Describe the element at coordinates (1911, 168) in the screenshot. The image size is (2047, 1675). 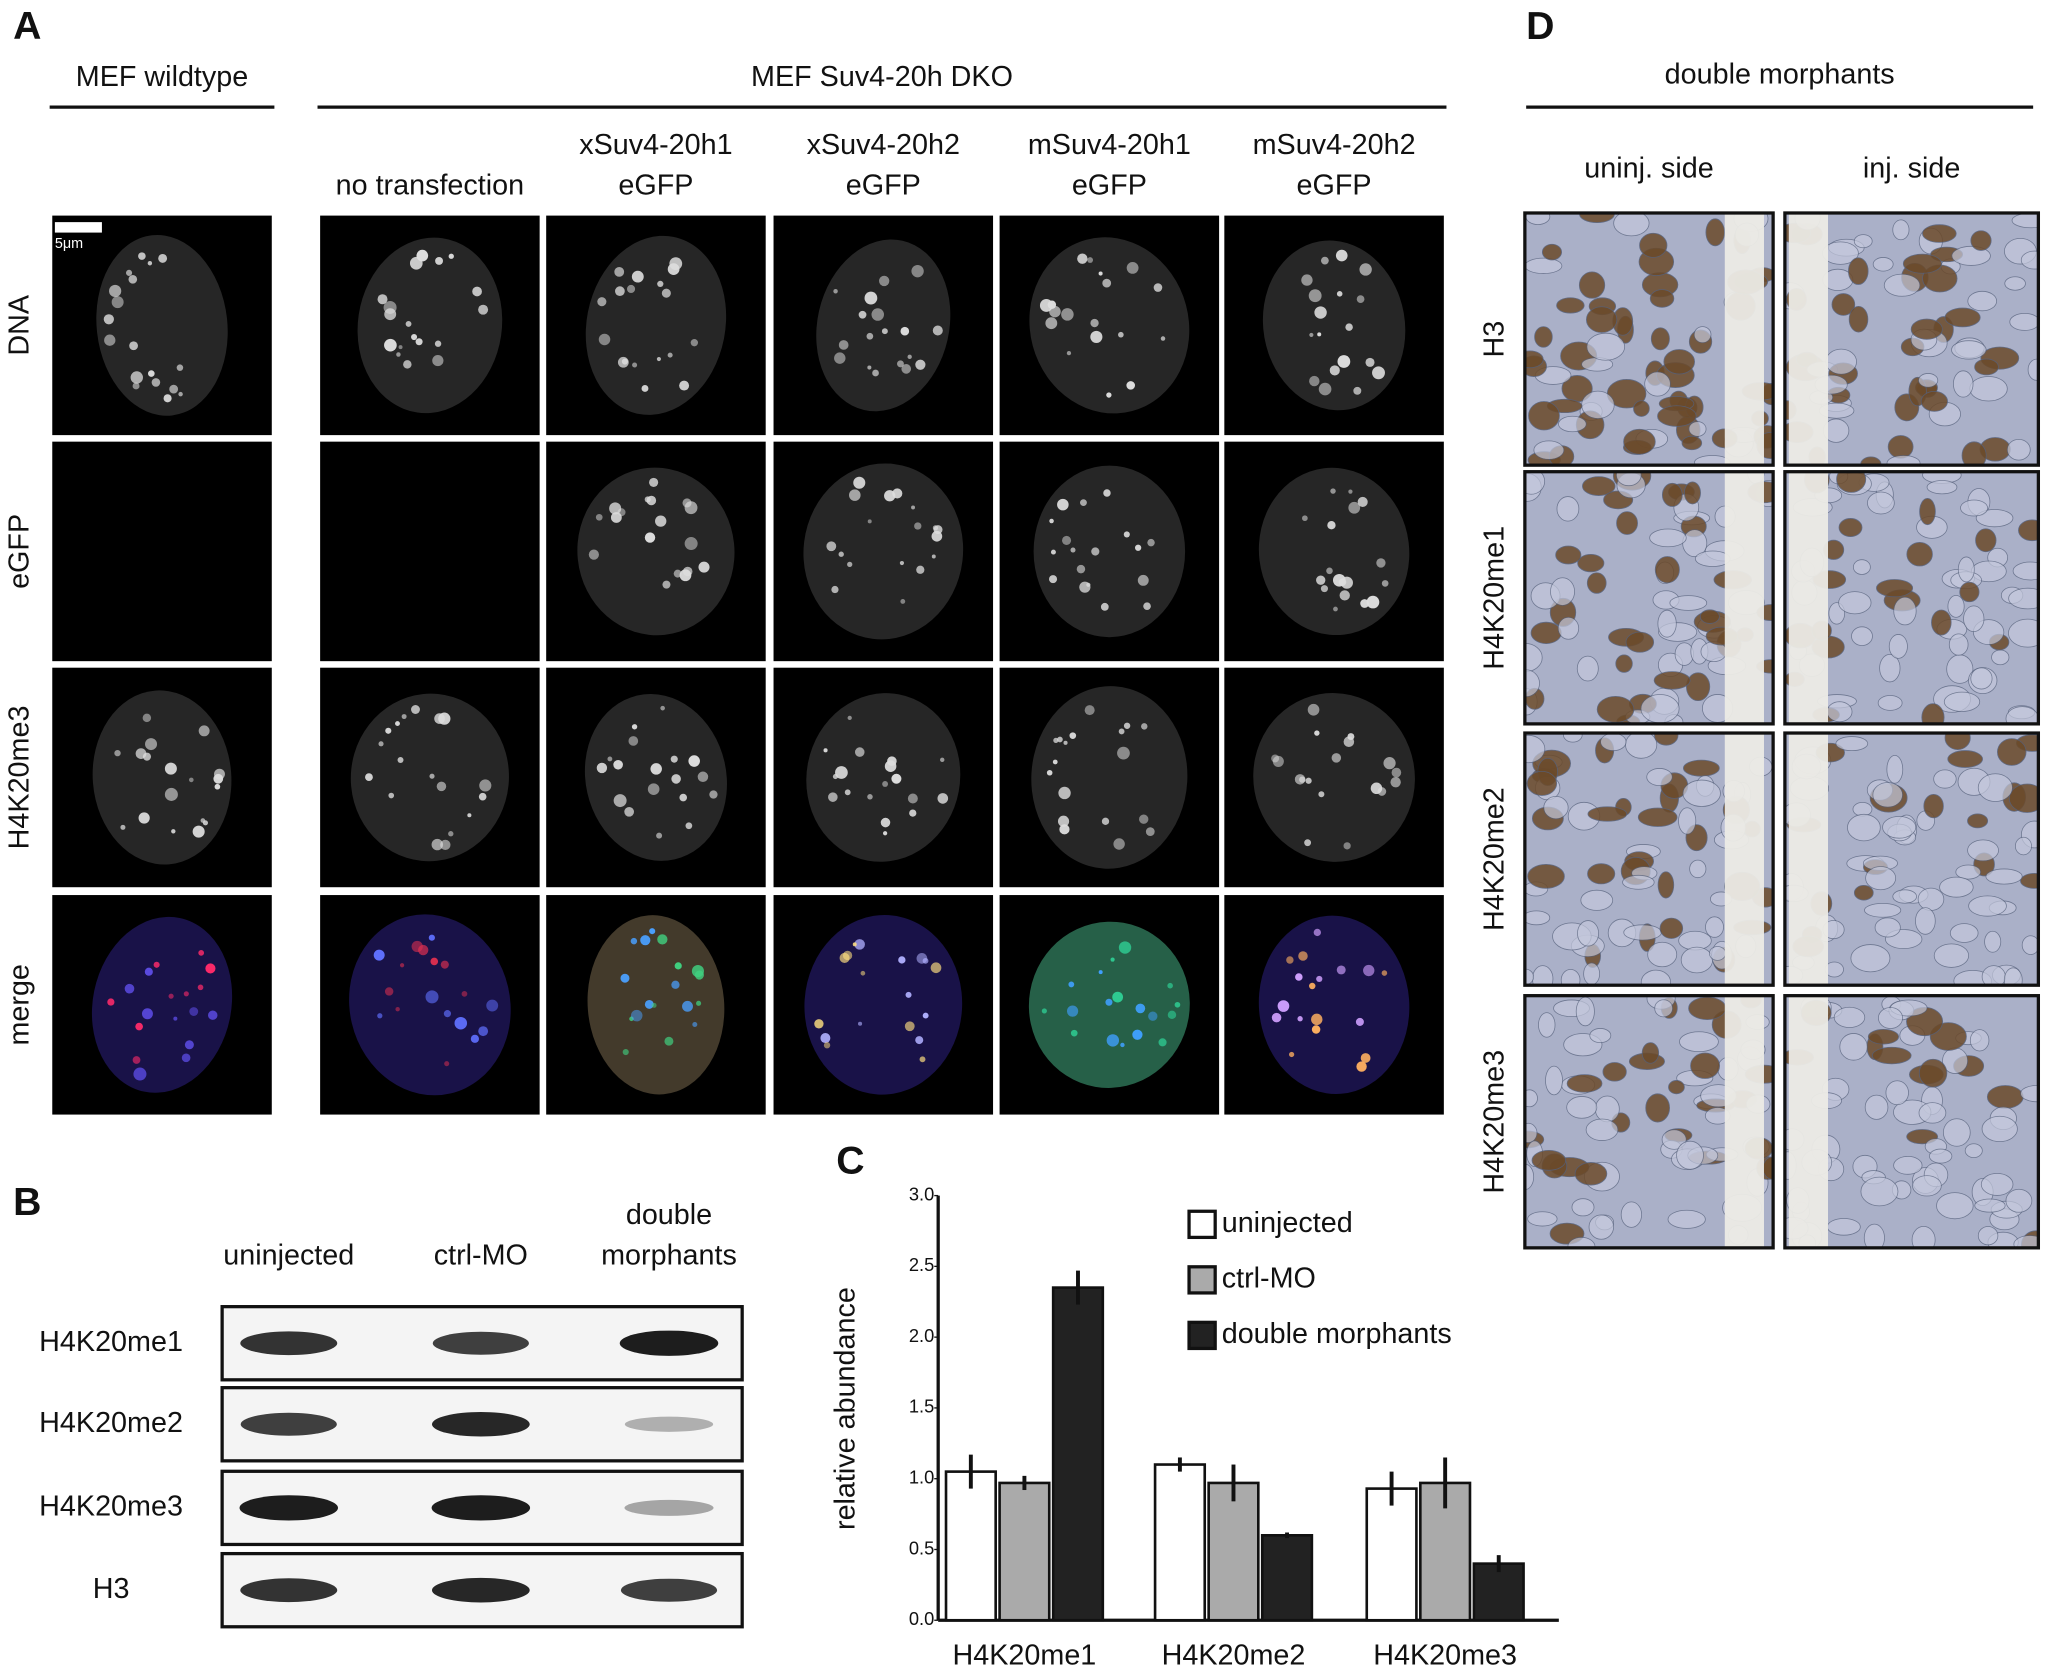
I see `column-label: inj. side` at that location.